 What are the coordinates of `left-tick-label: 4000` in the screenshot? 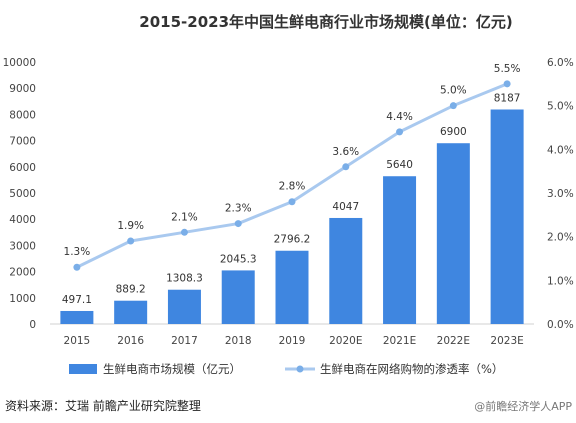 It's located at (22, 220).